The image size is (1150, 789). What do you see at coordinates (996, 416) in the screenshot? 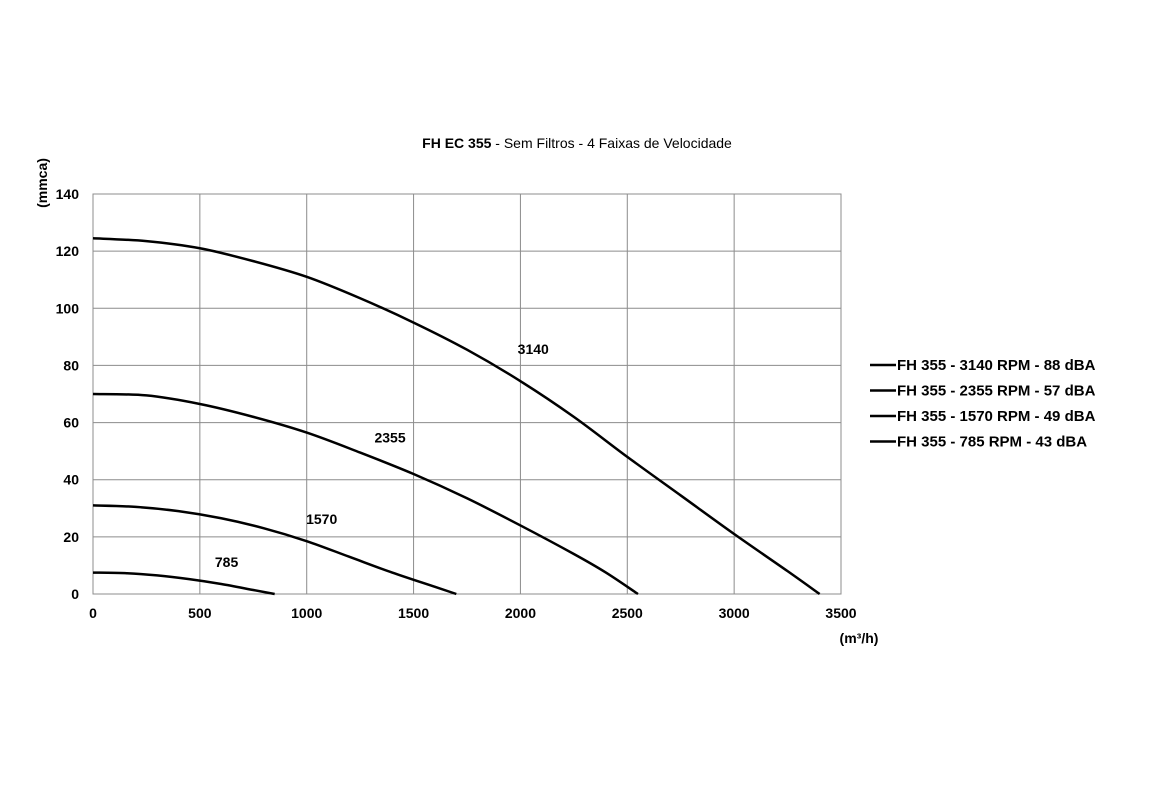
I see `legend-entry: FH 355 - 1570 RPM - 49 dBA` at bounding box center [996, 416].